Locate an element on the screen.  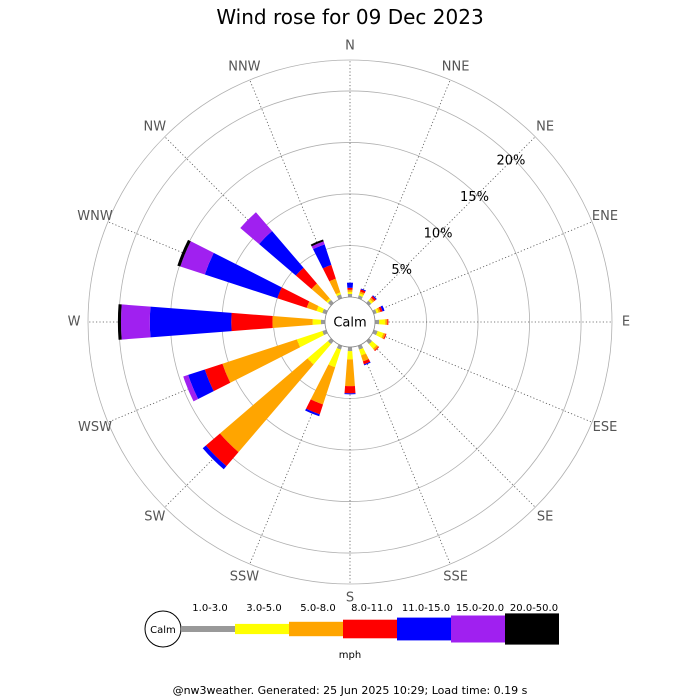
calm-center: Calm is located at coordinates (350, 322).